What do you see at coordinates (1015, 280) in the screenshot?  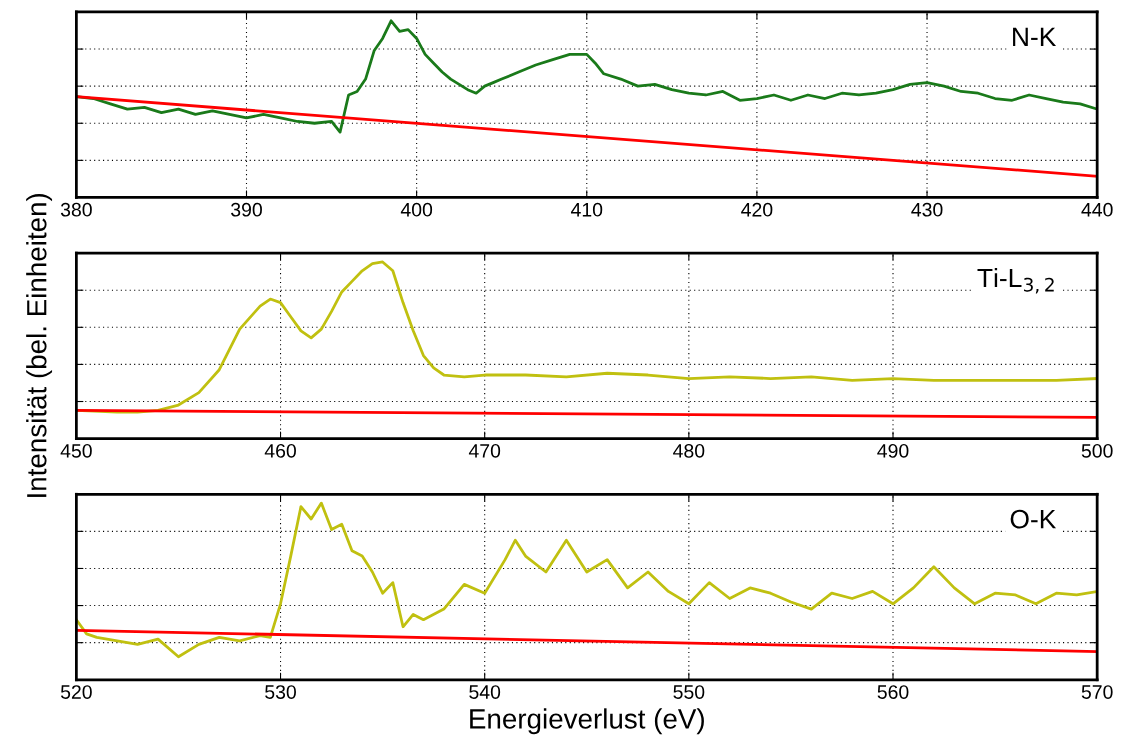 I see `annotation: Ti-L$_{3,2}$` at bounding box center [1015, 280].